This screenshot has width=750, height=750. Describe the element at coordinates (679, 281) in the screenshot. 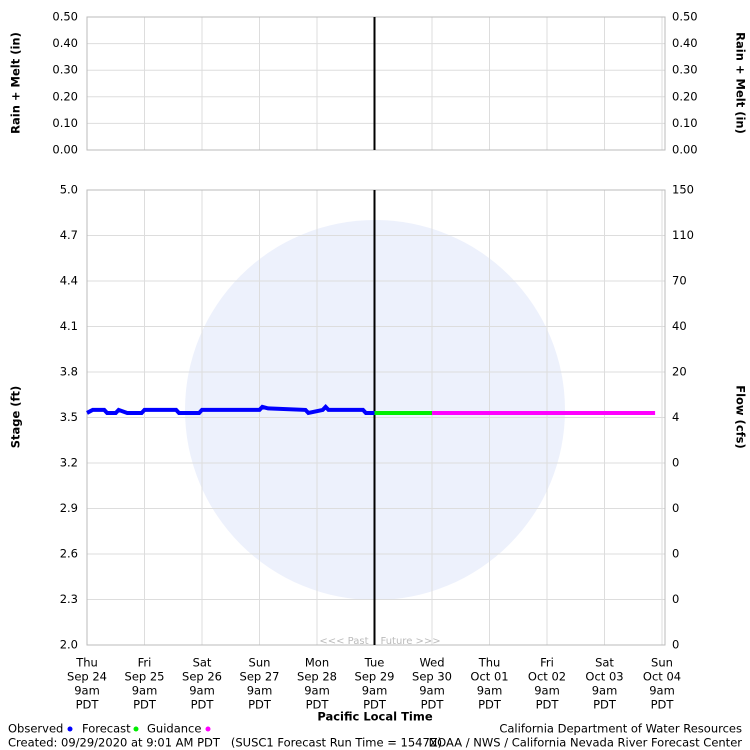

I see `y2-tick-label: 70` at that location.